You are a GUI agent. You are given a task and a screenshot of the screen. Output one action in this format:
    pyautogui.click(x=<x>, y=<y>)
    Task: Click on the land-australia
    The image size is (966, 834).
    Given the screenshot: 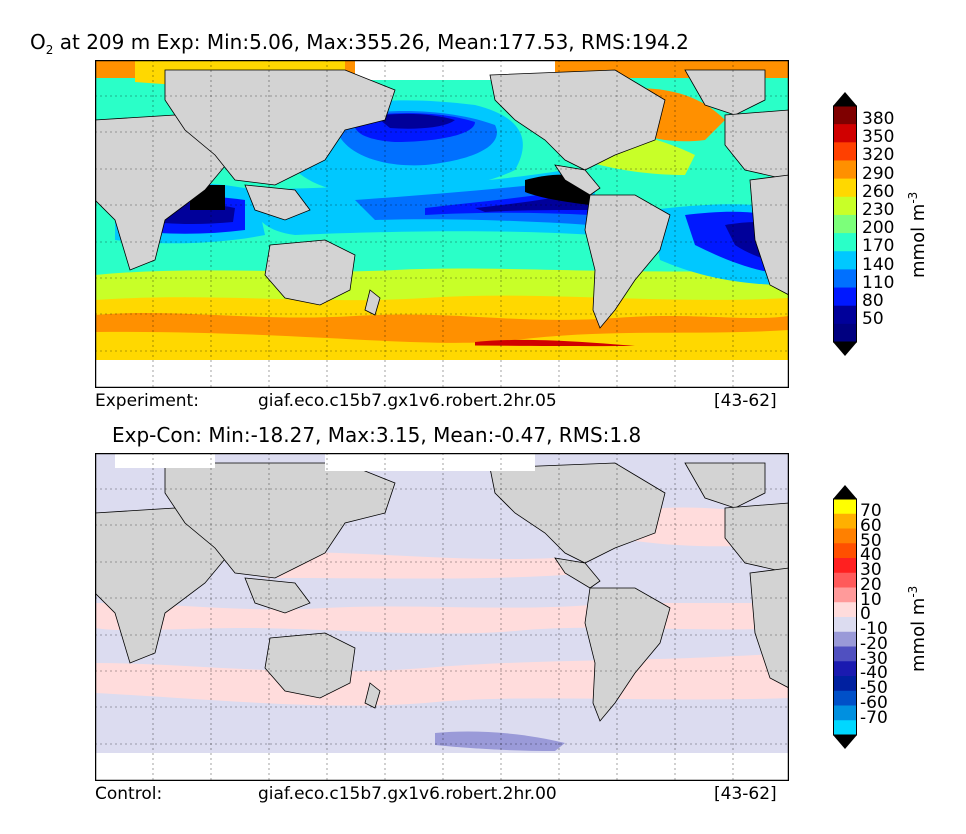 What is the action you would take?
    pyautogui.click(x=310, y=272)
    